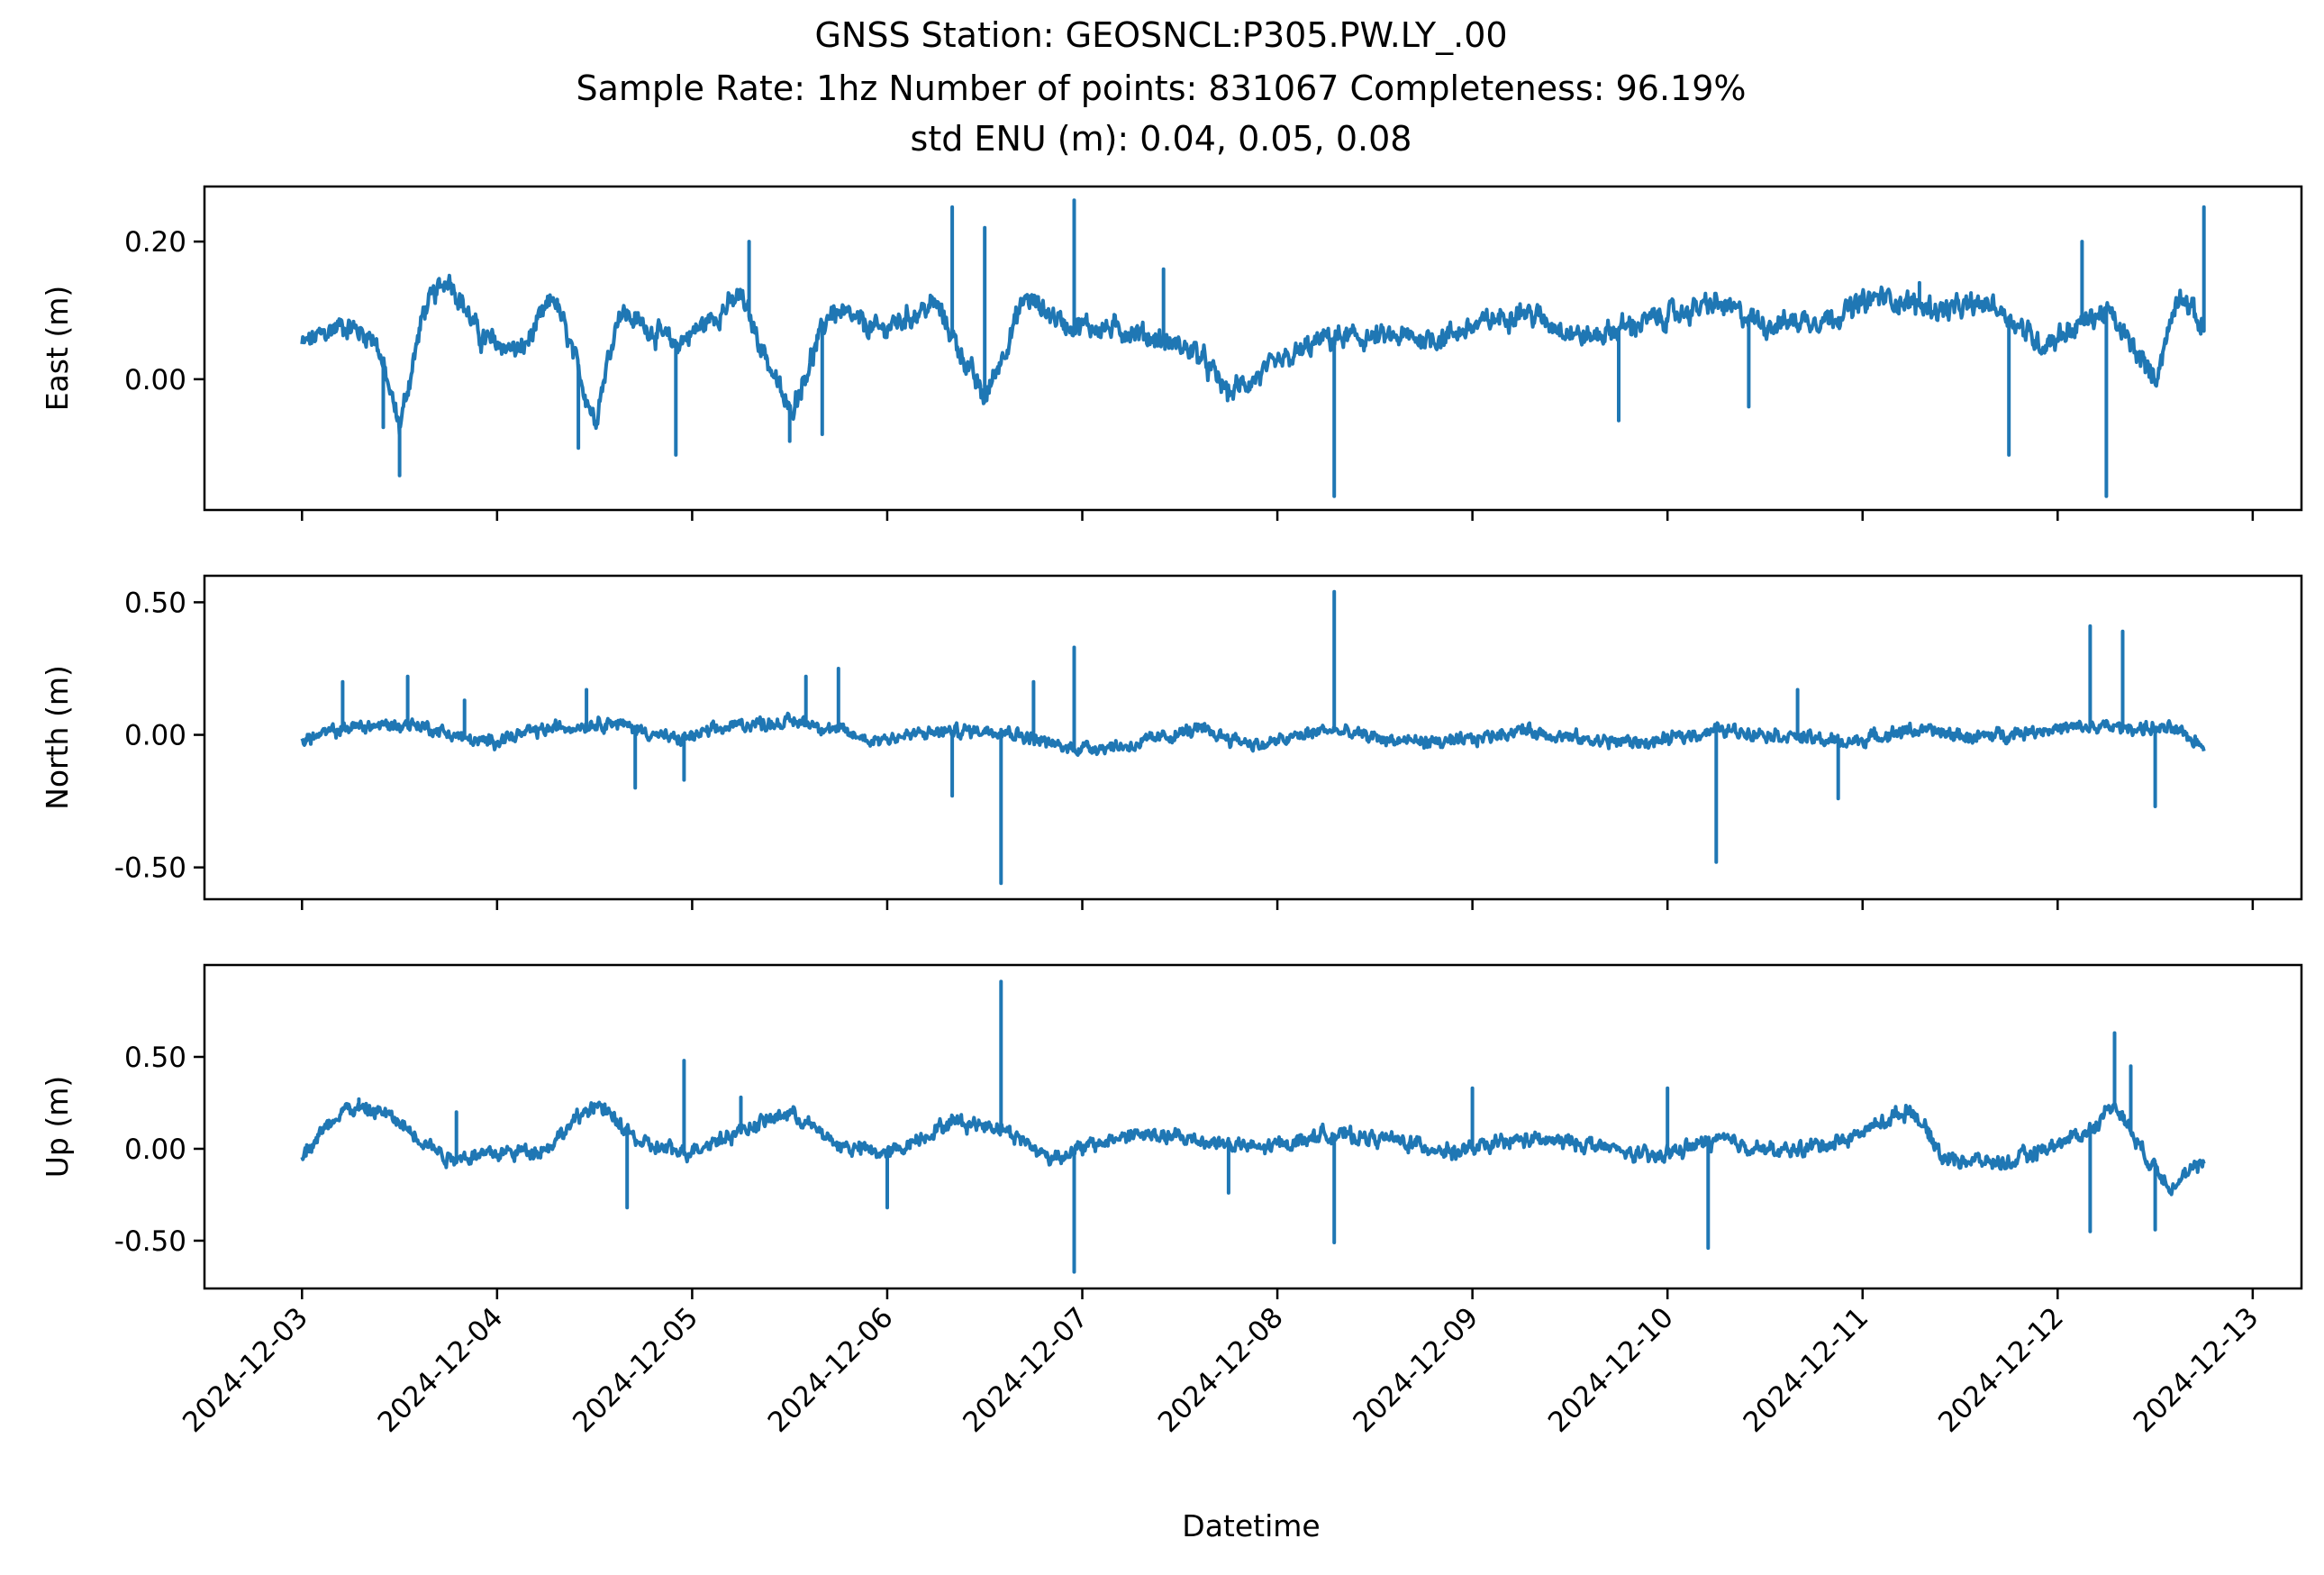 The image size is (2324, 1575). What do you see at coordinates (155, 380) in the screenshot?
I see `y-tick-label-0-0: 0.00` at bounding box center [155, 380].